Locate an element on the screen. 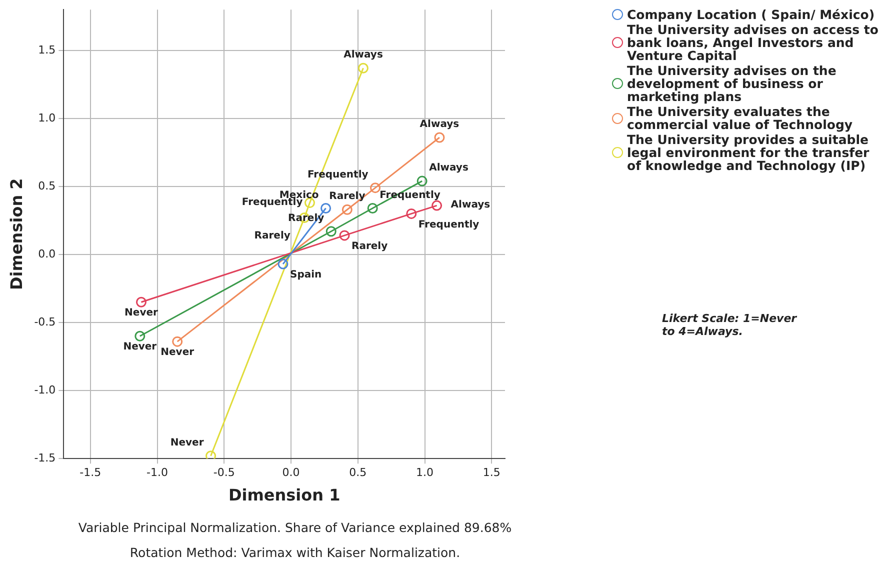 The height and width of the screenshot is (566, 882). legend-label: The University evaluates the commercial value of Technology is located at coordinates (740, 118).